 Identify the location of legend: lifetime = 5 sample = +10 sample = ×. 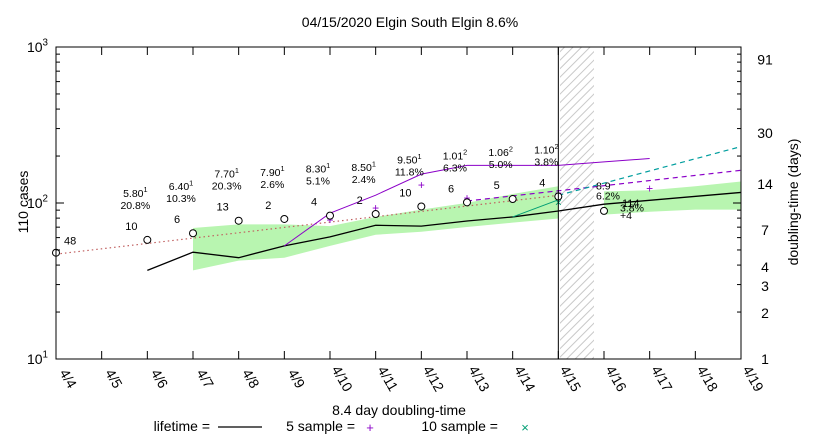
(341, 426).